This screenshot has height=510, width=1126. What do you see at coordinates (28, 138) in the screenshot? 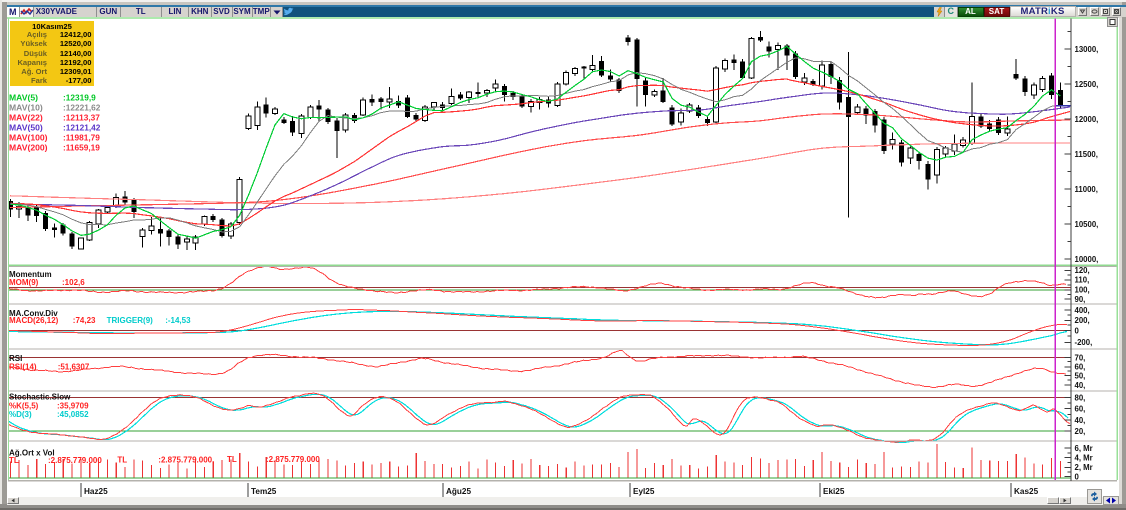
I see `svg-text: MAV(100)` at bounding box center [28, 138].